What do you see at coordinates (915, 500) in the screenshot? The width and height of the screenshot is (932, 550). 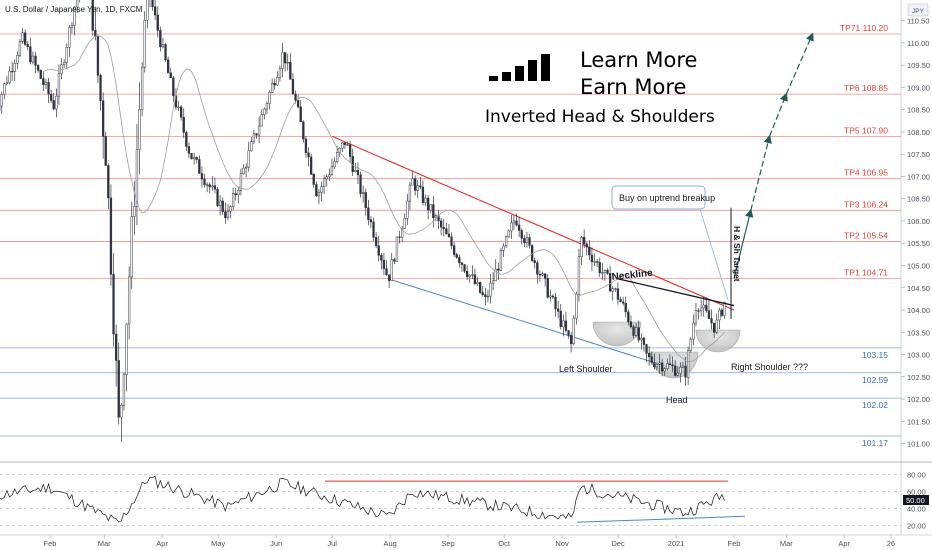 I see `rsi-value-text: 50.00` at bounding box center [915, 500].